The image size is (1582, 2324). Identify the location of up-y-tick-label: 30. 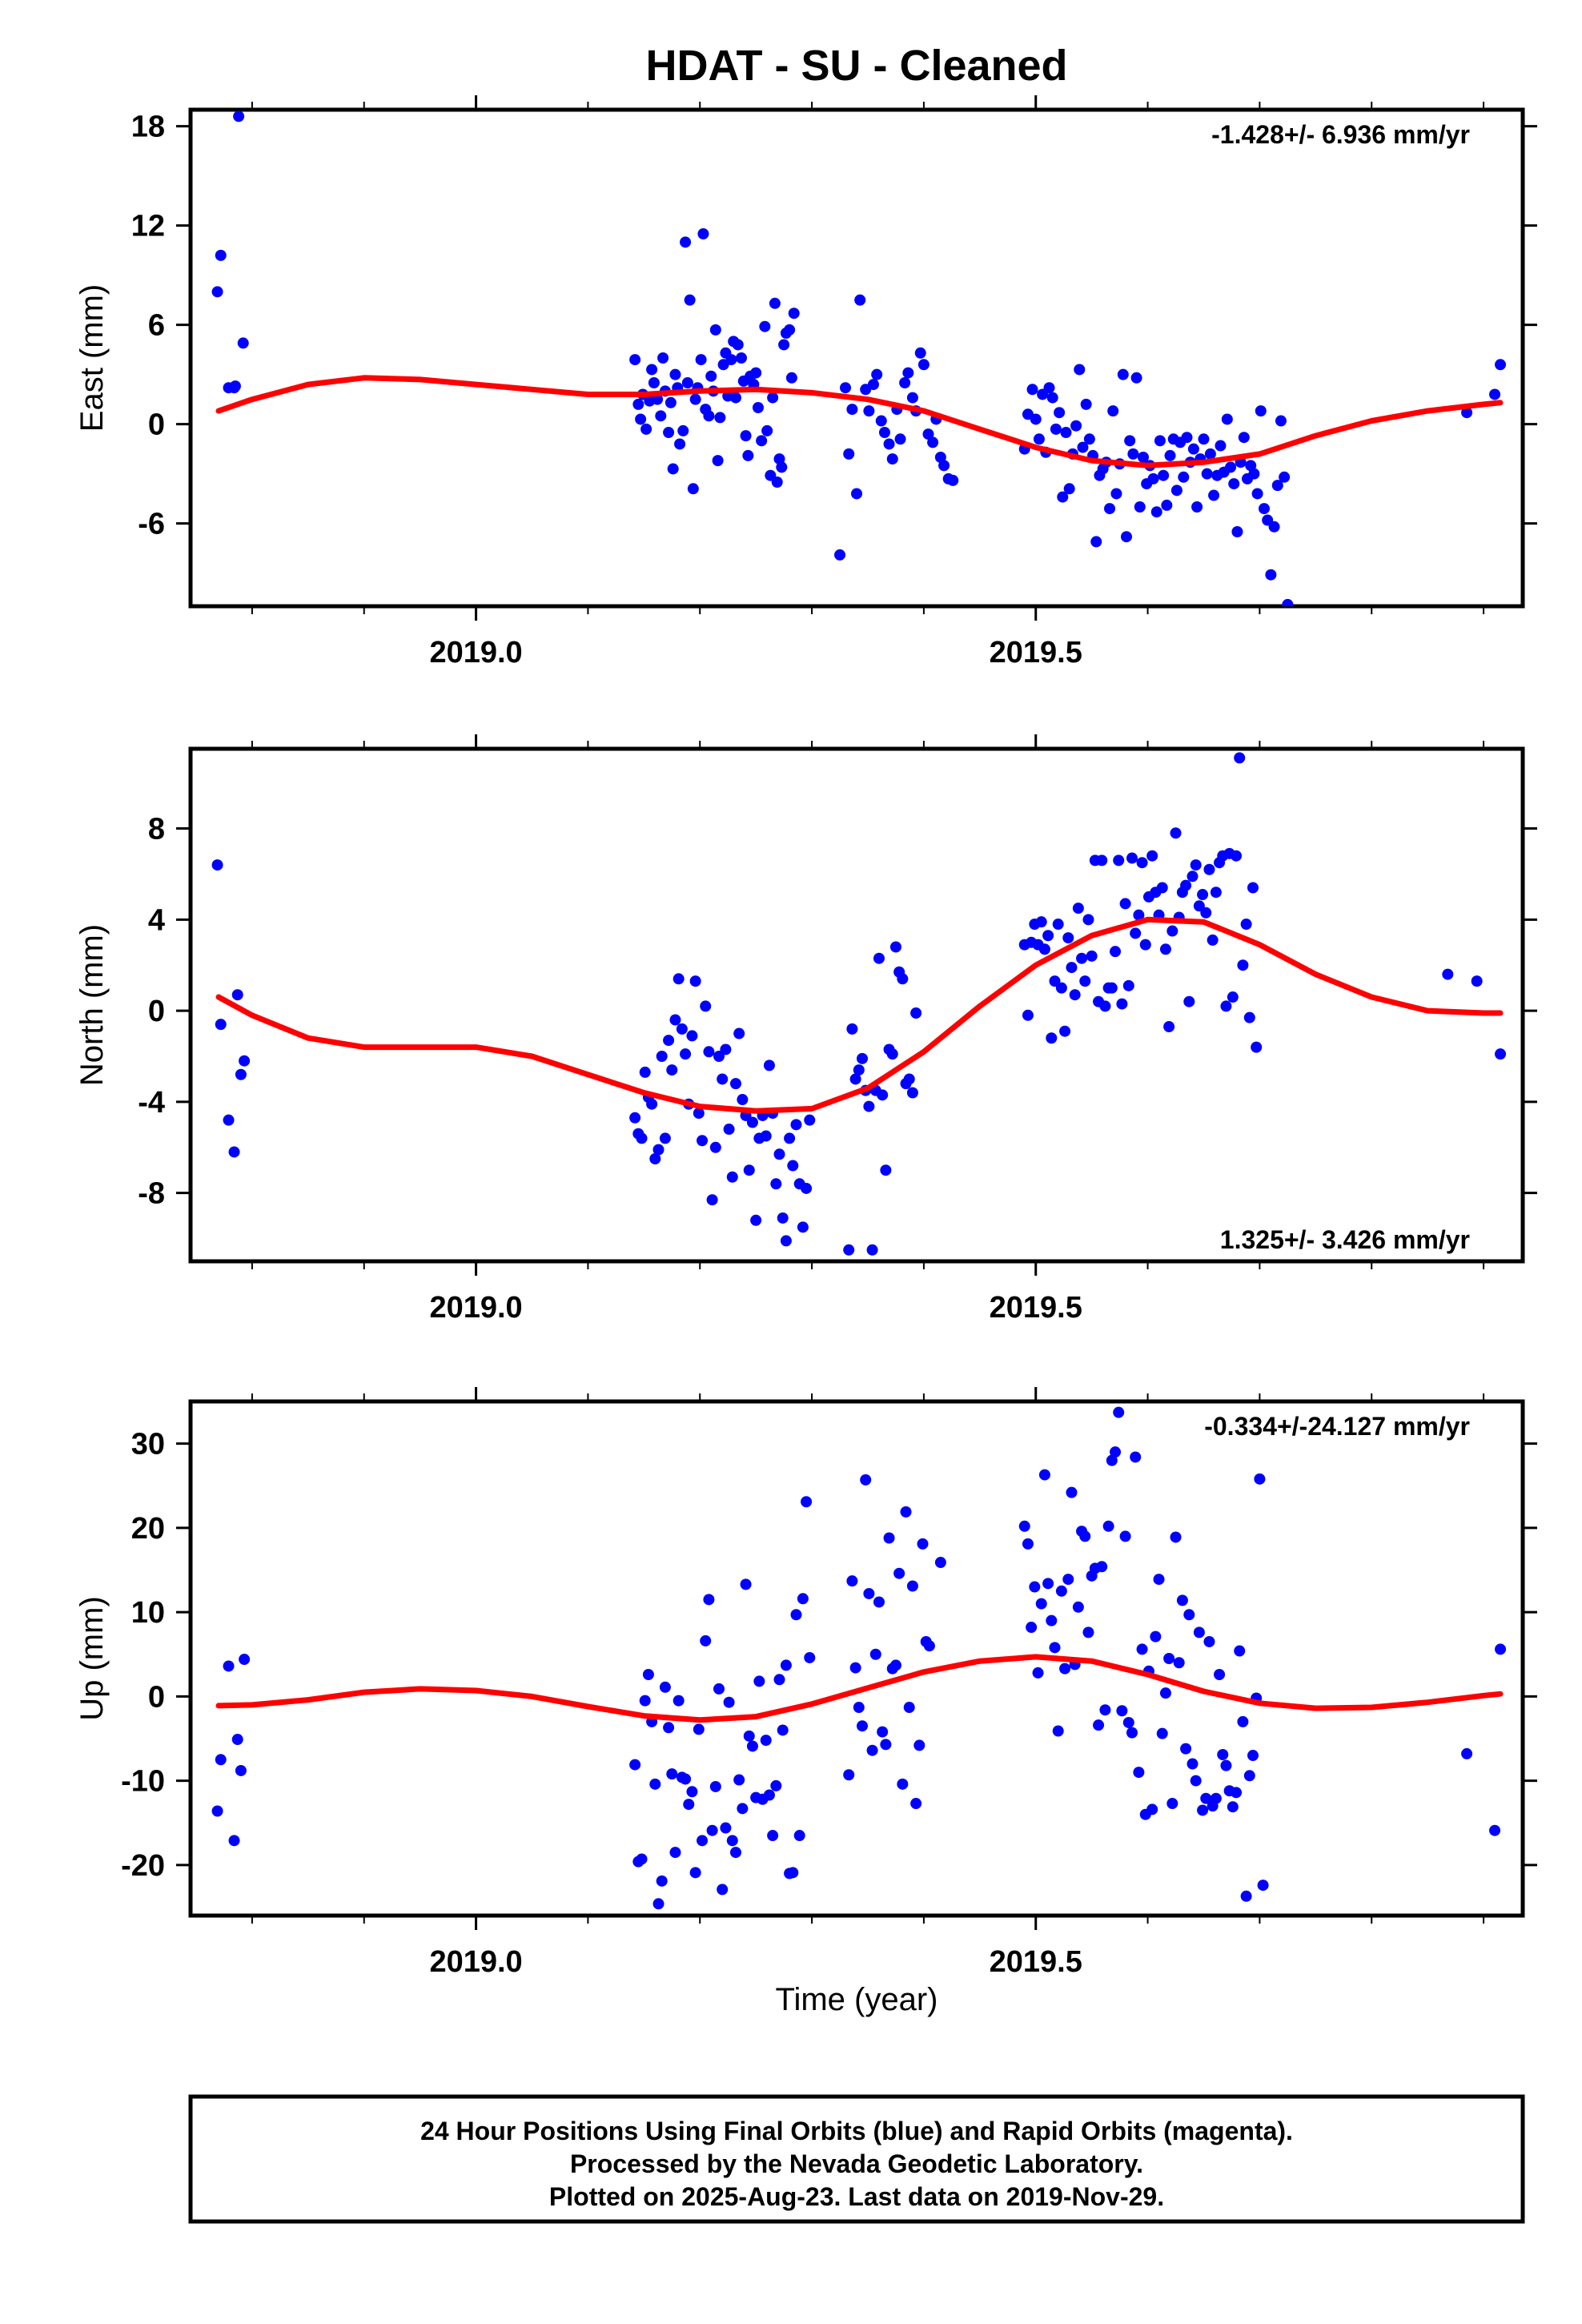
(148, 1445).